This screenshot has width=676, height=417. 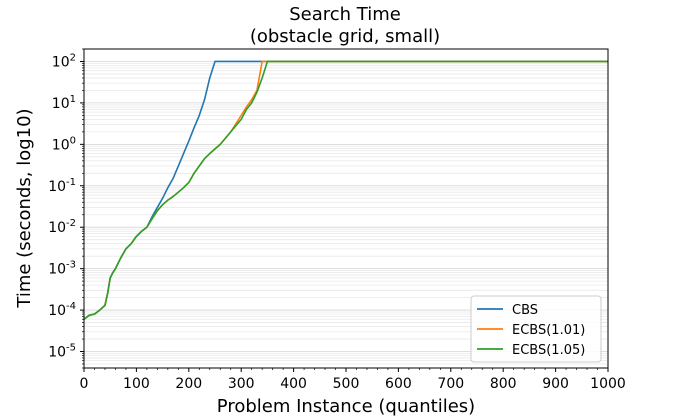 What do you see at coordinates (71, 182) in the screenshot?
I see `y-tick-exponent: -1` at bounding box center [71, 182].